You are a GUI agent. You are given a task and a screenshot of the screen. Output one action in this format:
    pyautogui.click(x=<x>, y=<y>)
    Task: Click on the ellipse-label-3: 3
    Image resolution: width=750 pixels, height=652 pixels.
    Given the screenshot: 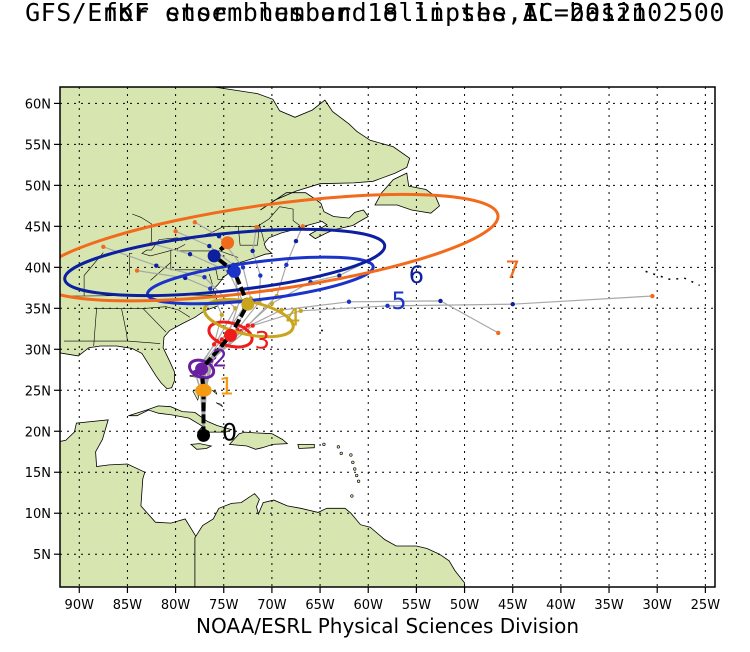 What is the action you would take?
    pyautogui.click(x=262, y=340)
    